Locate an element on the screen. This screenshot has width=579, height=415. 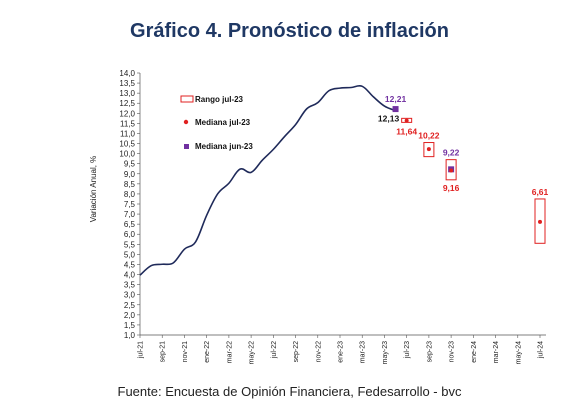
y-tick-label: 11,5 is located at coordinates (128, 123).